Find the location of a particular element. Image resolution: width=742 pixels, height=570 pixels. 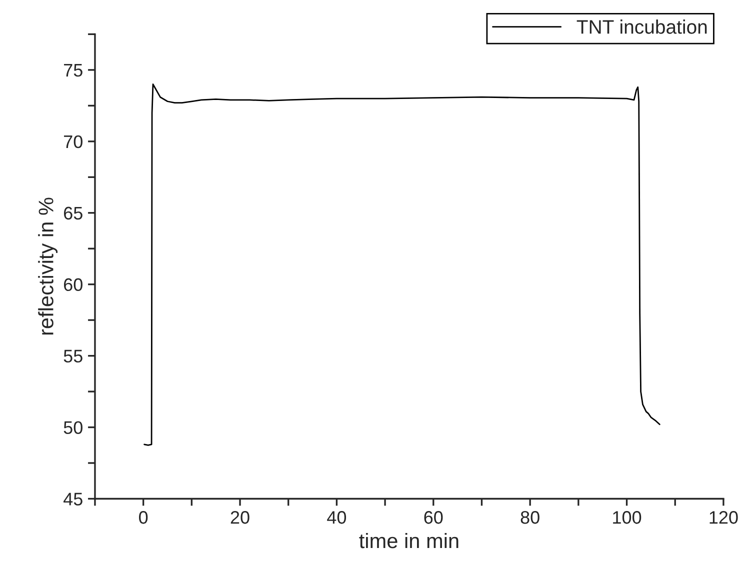

x-tick-label: 80 is located at coordinates (530, 517).